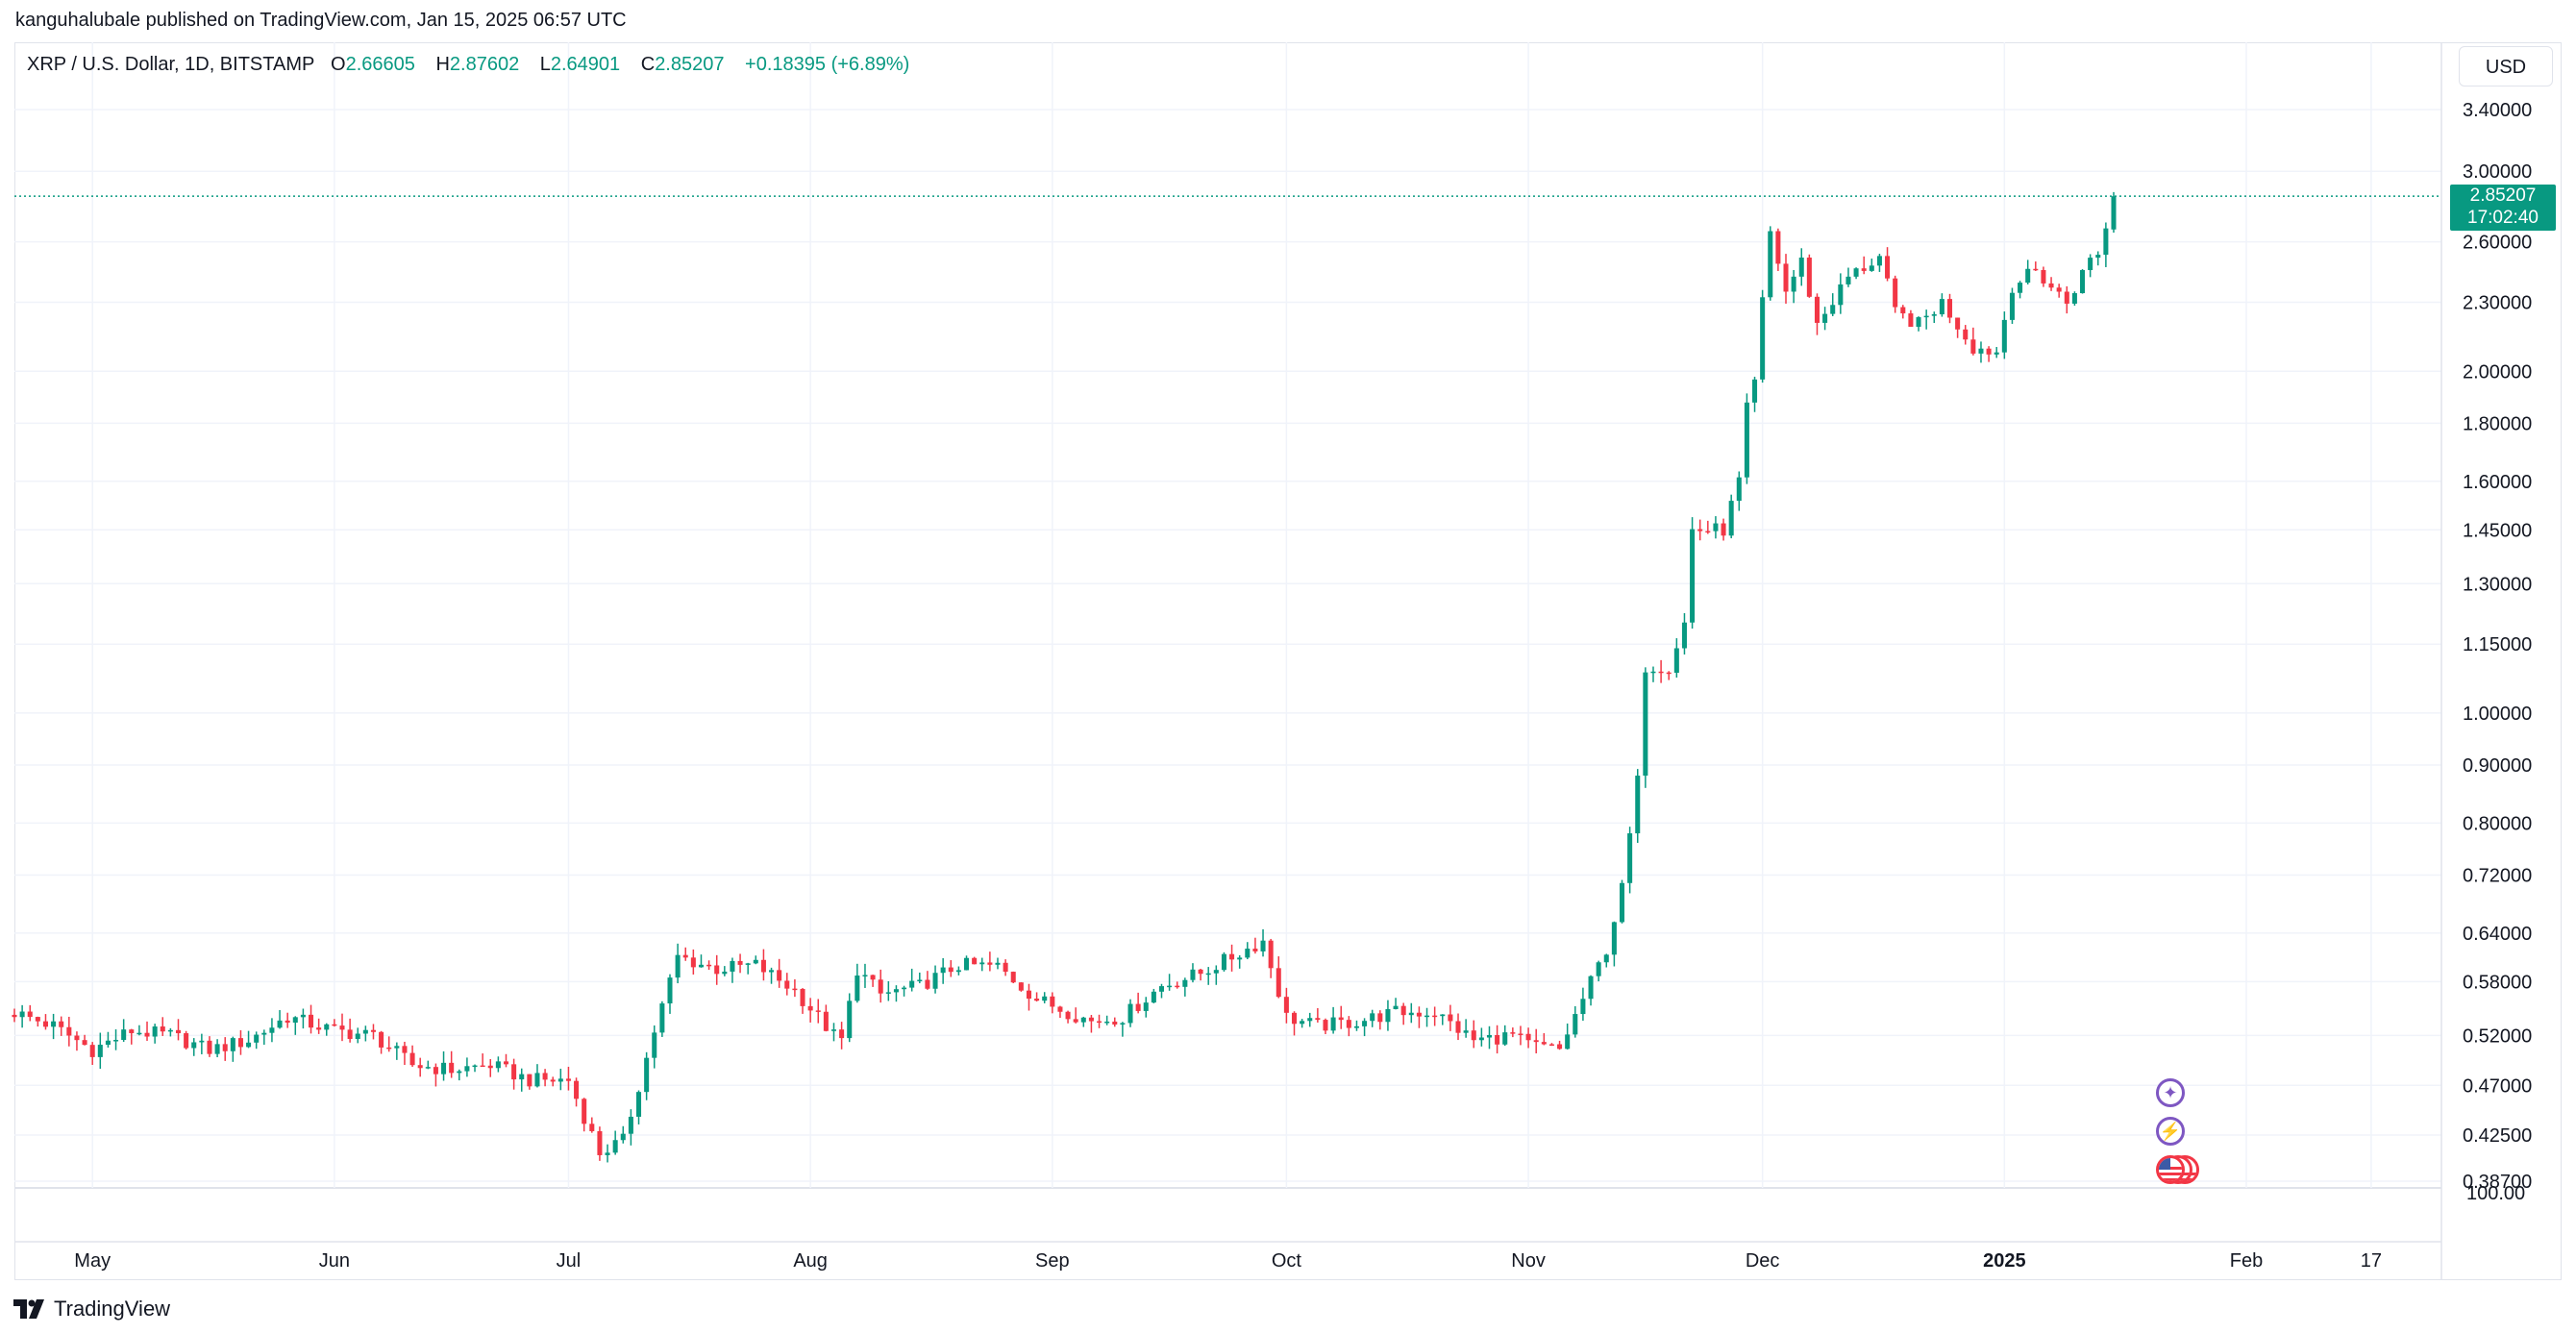 This screenshot has width=2576, height=1334. What do you see at coordinates (2498, 584) in the screenshot?
I see `price-tick-label: 1.30000` at bounding box center [2498, 584].